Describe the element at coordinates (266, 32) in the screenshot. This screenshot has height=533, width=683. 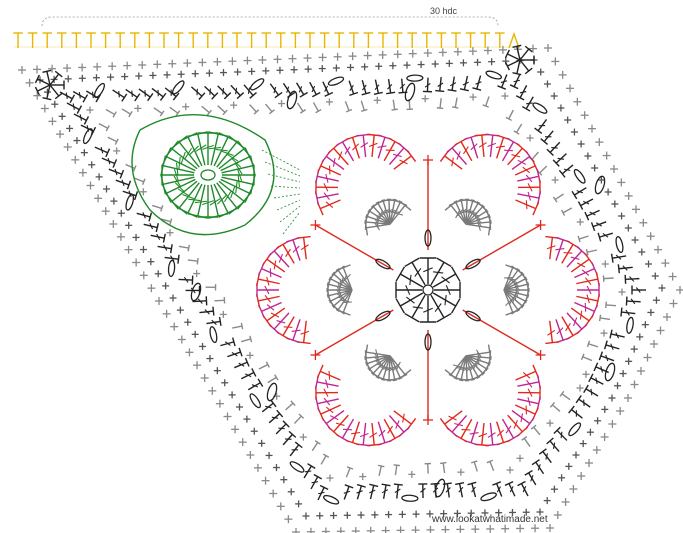
I see `top-hdc-row` at that location.